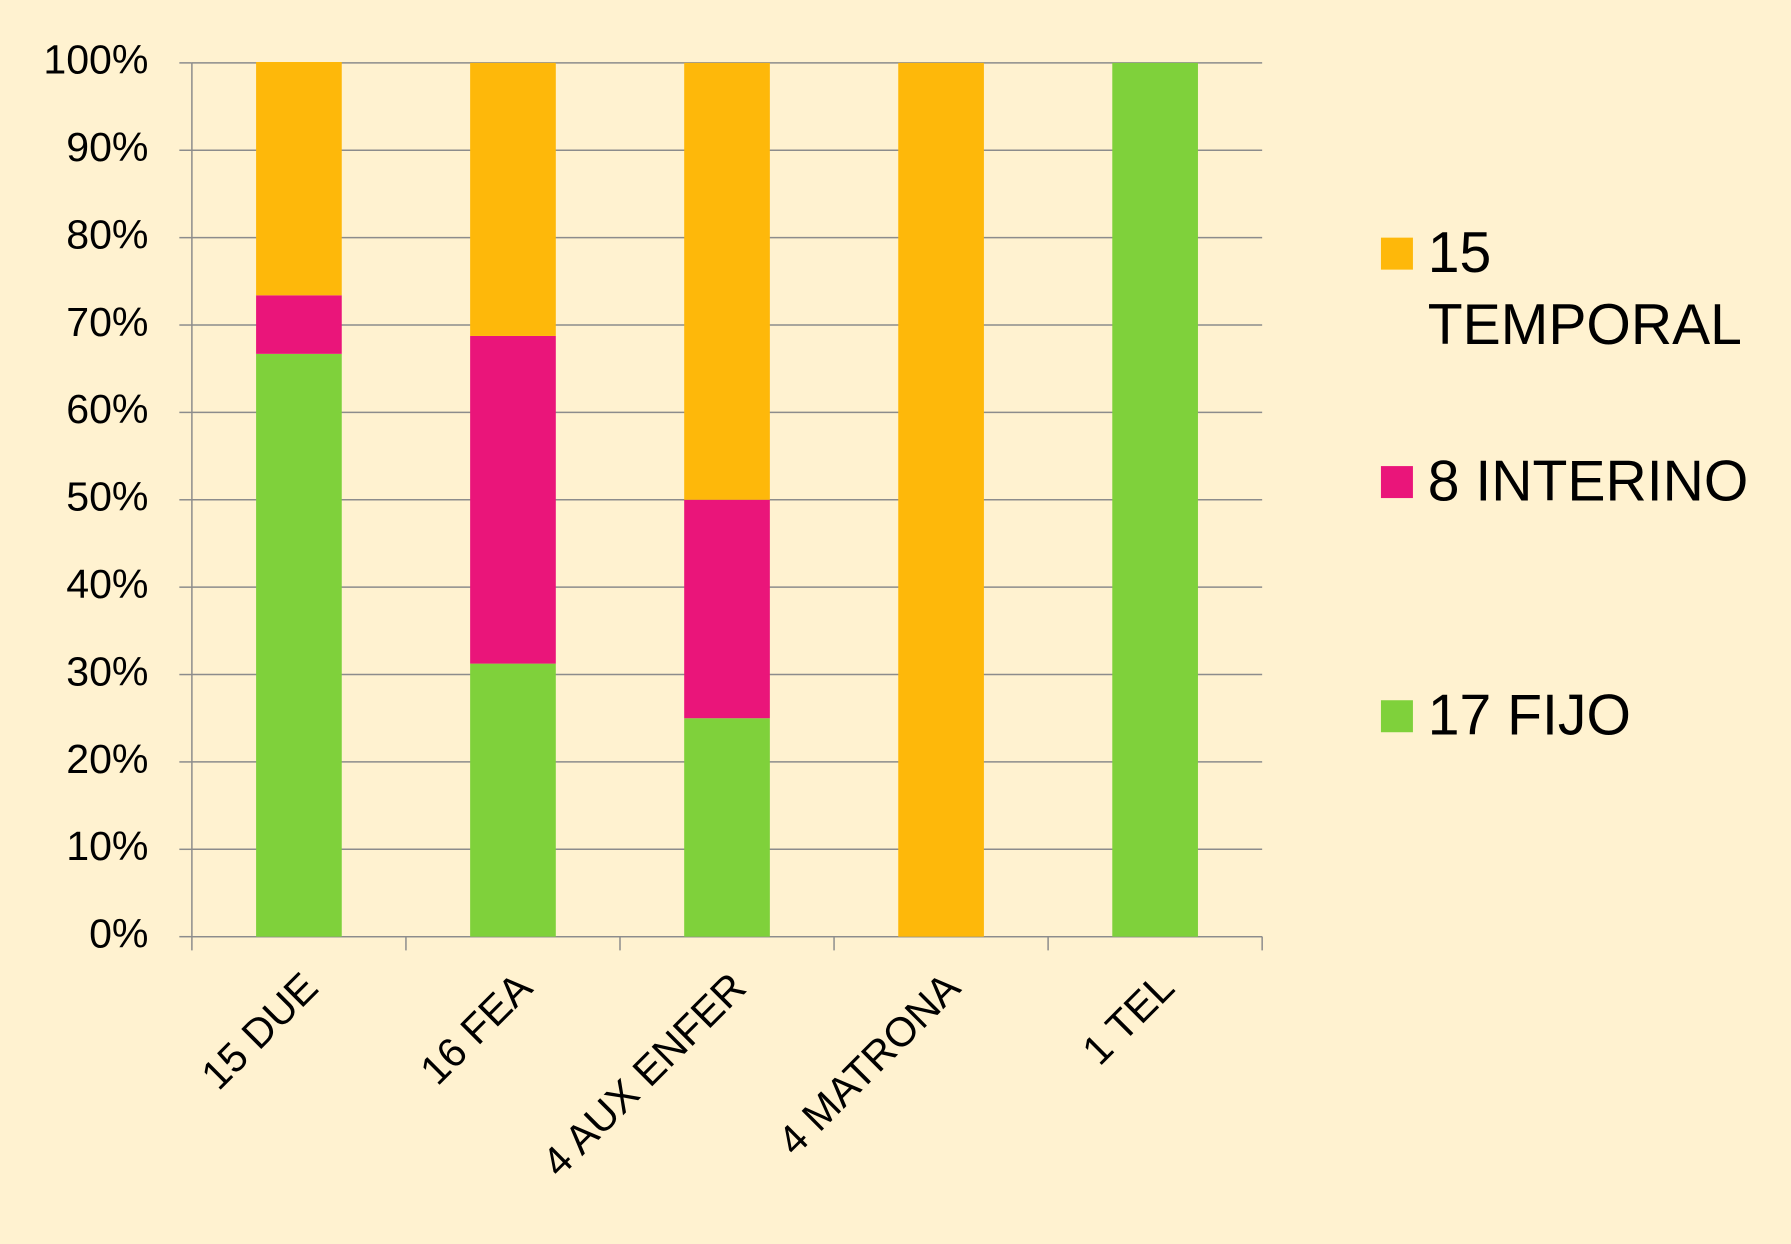 This screenshot has height=1244, width=1791. I want to click on y-tick-label: 100%, so click(95, 60).